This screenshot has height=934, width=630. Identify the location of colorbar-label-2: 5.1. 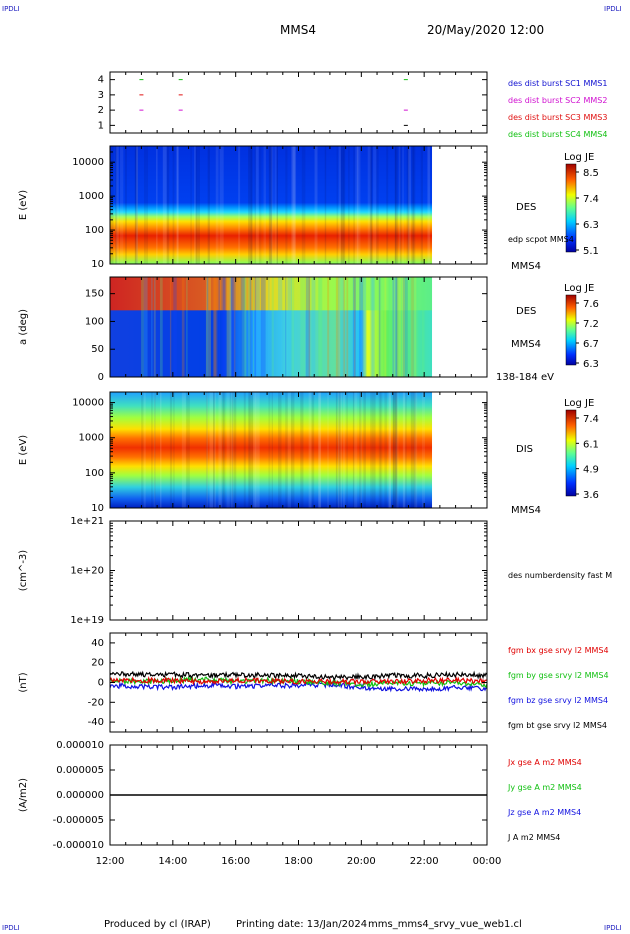
(591, 251).